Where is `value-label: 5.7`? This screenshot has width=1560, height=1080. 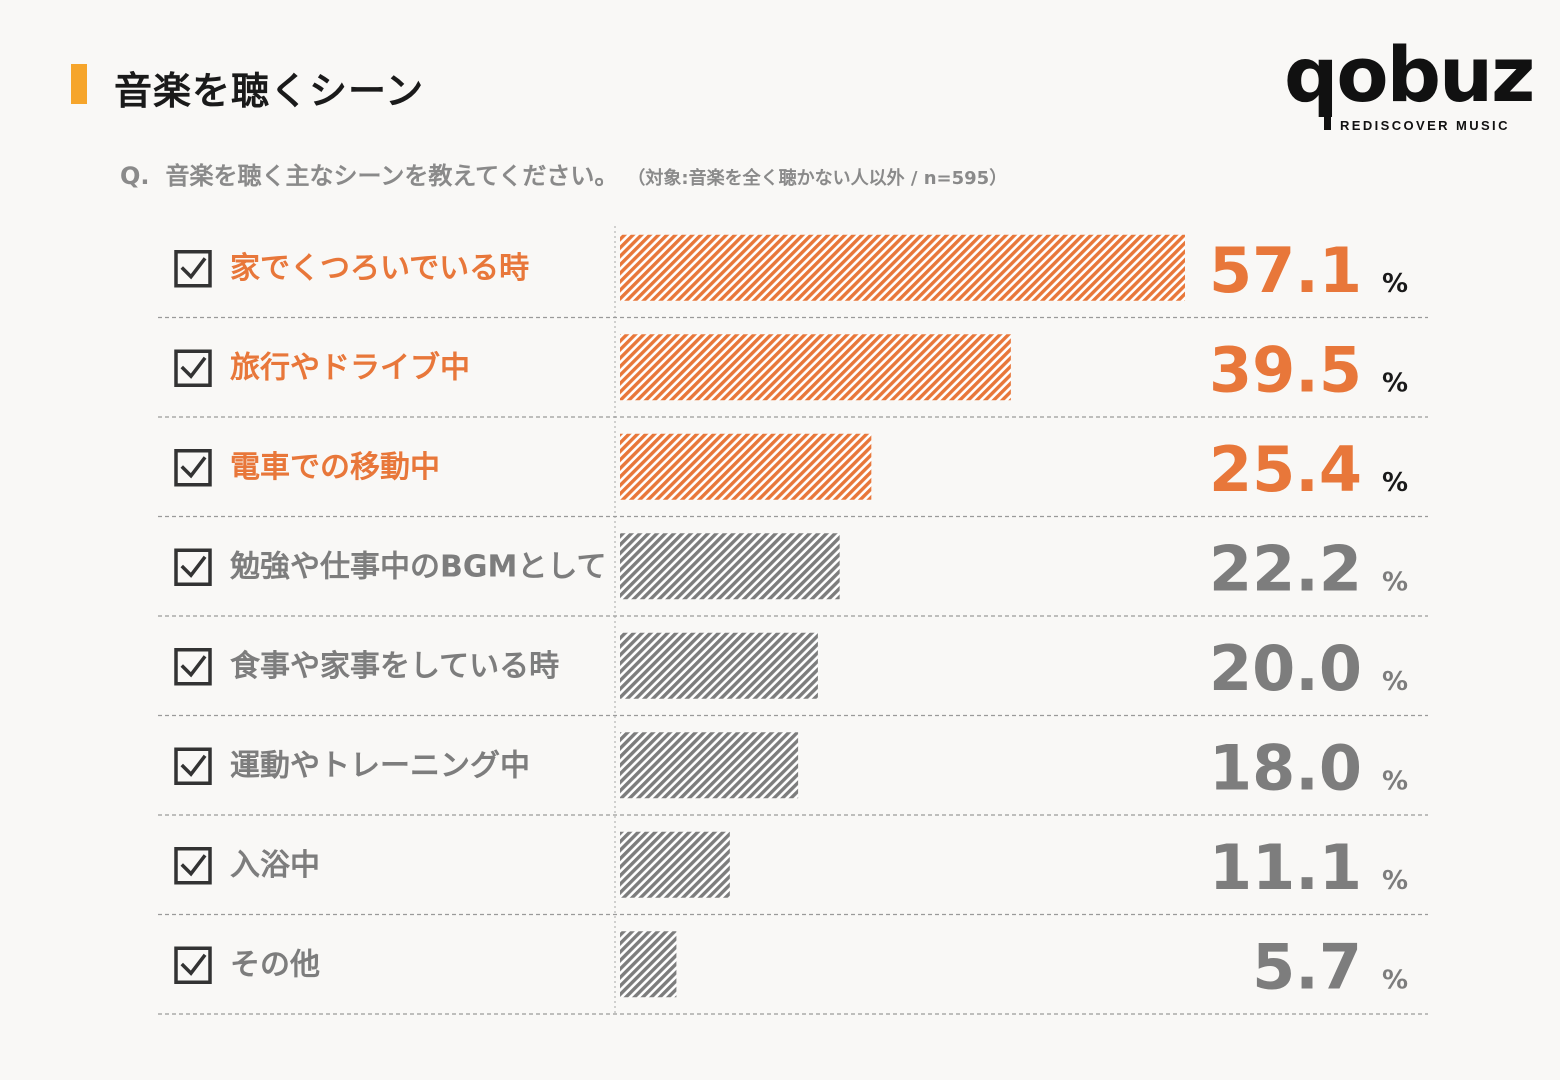 value-label: 5.7 is located at coordinates (1307, 966).